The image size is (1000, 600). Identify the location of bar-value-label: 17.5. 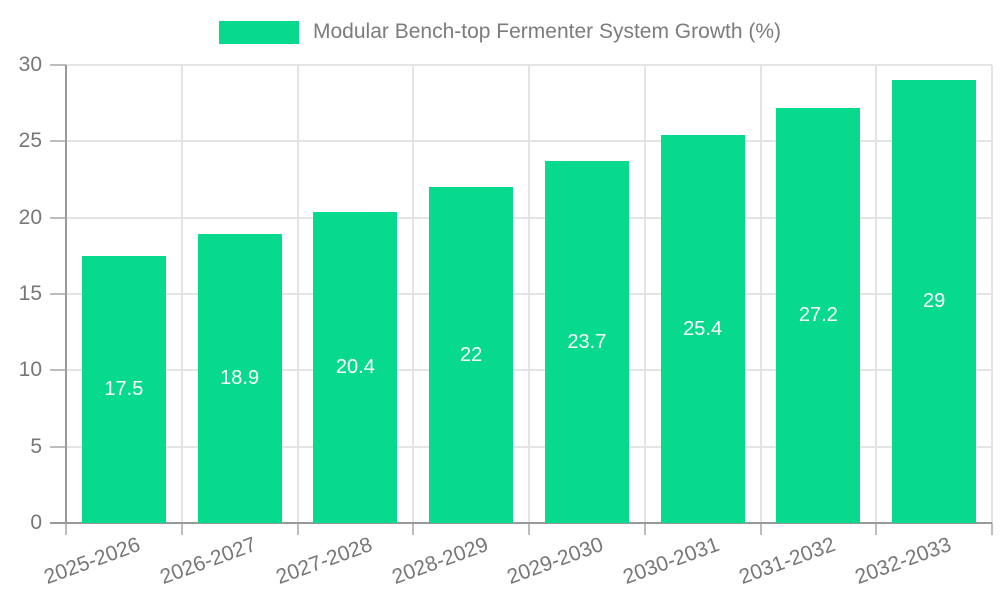
(124, 388).